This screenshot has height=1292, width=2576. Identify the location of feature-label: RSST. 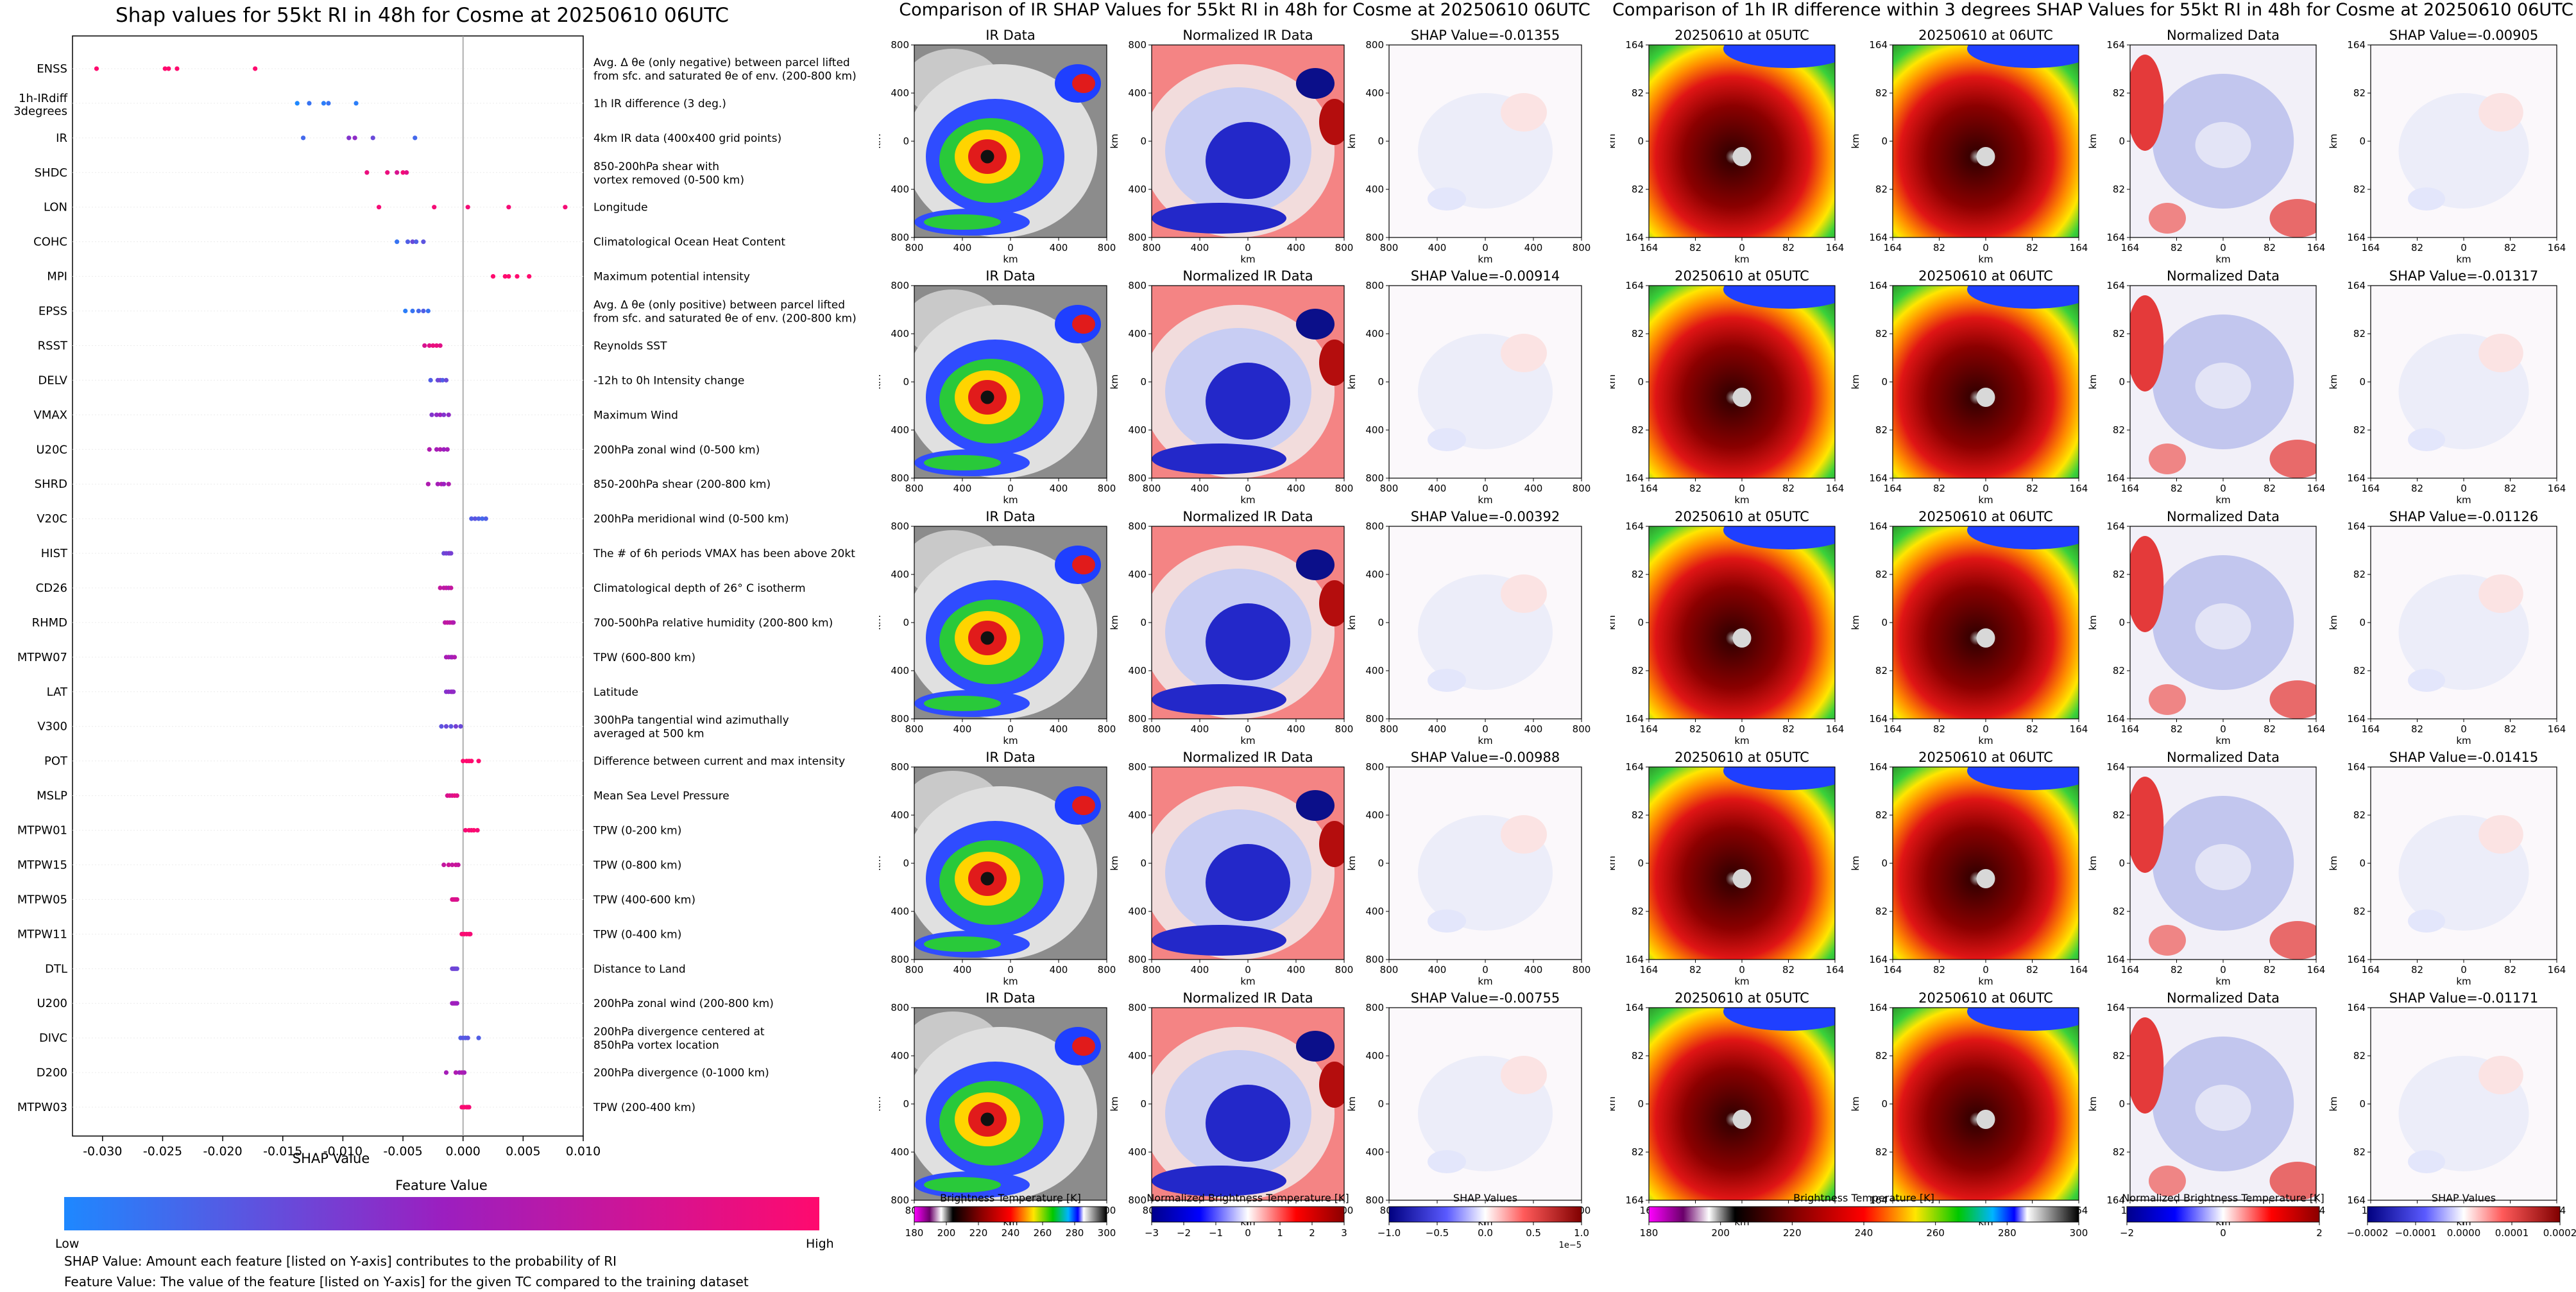
(53, 345).